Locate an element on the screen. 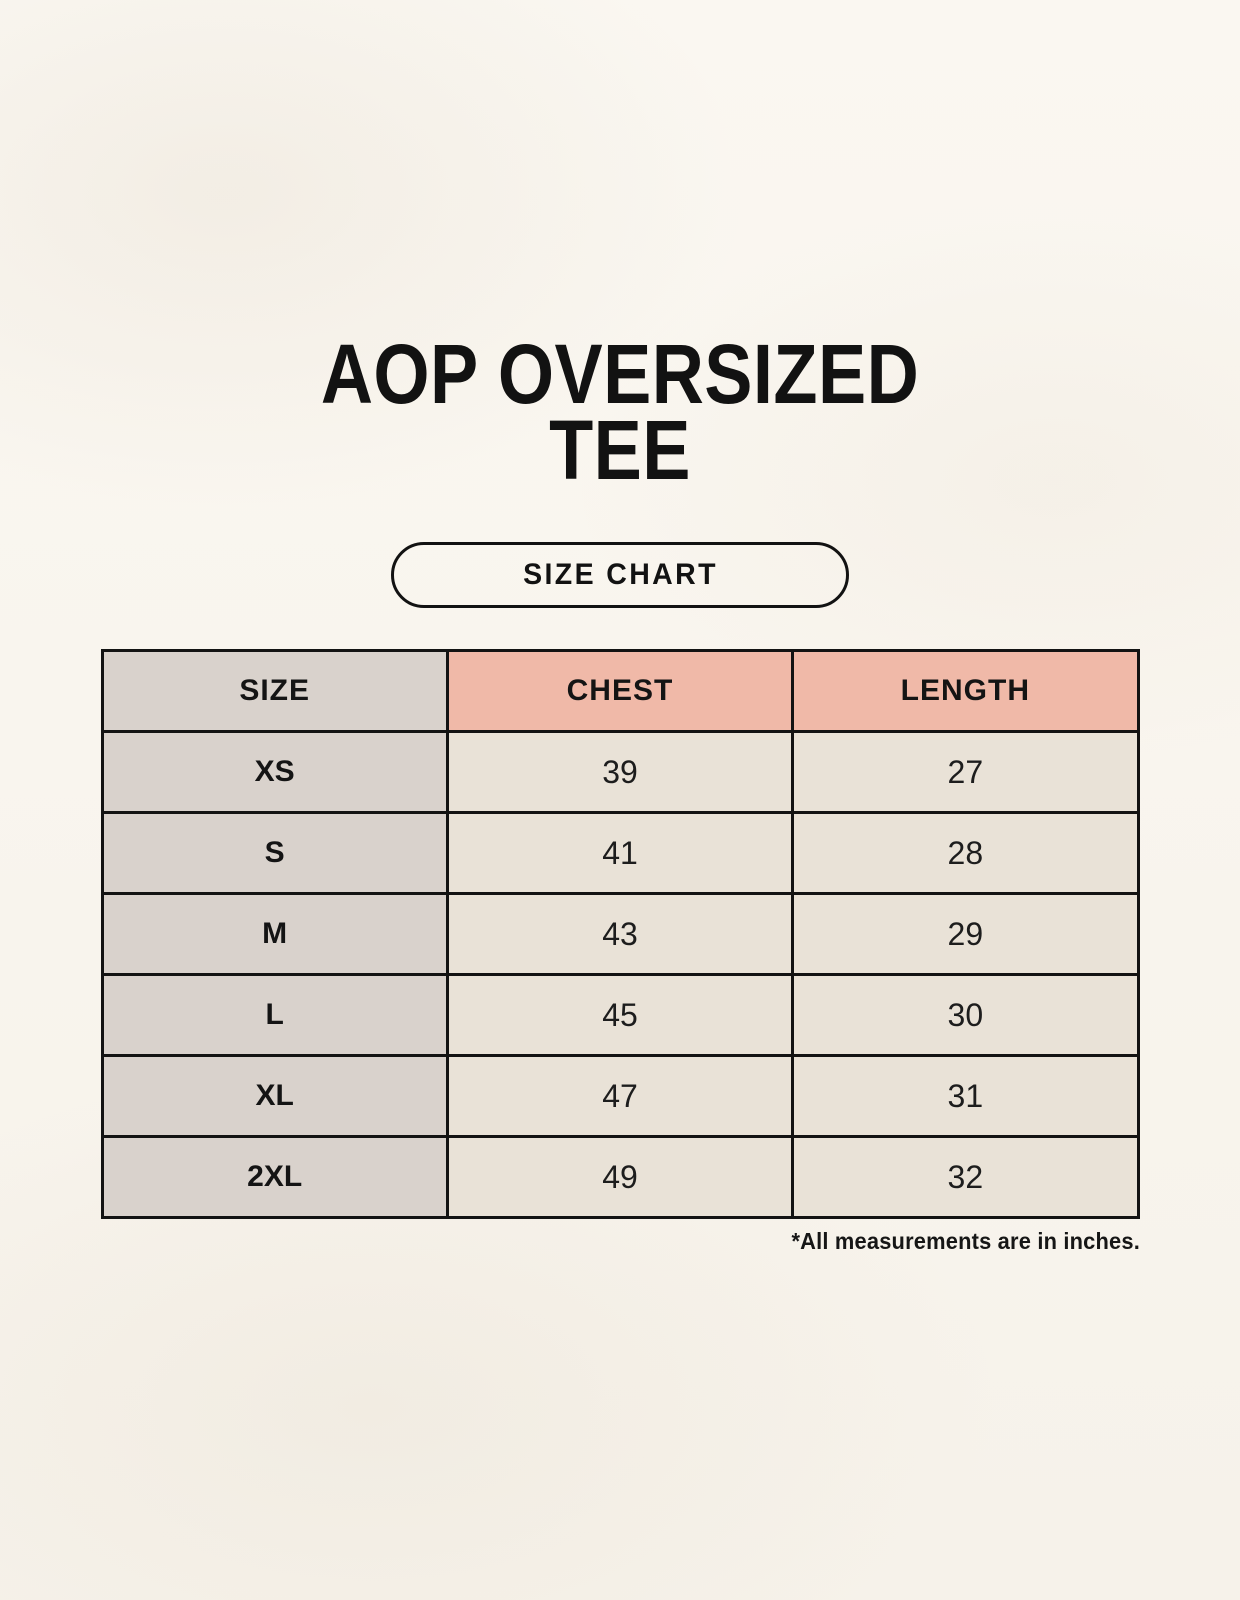 This screenshot has width=1240, height=1600. chest-cell: 47 is located at coordinates (620, 1096).